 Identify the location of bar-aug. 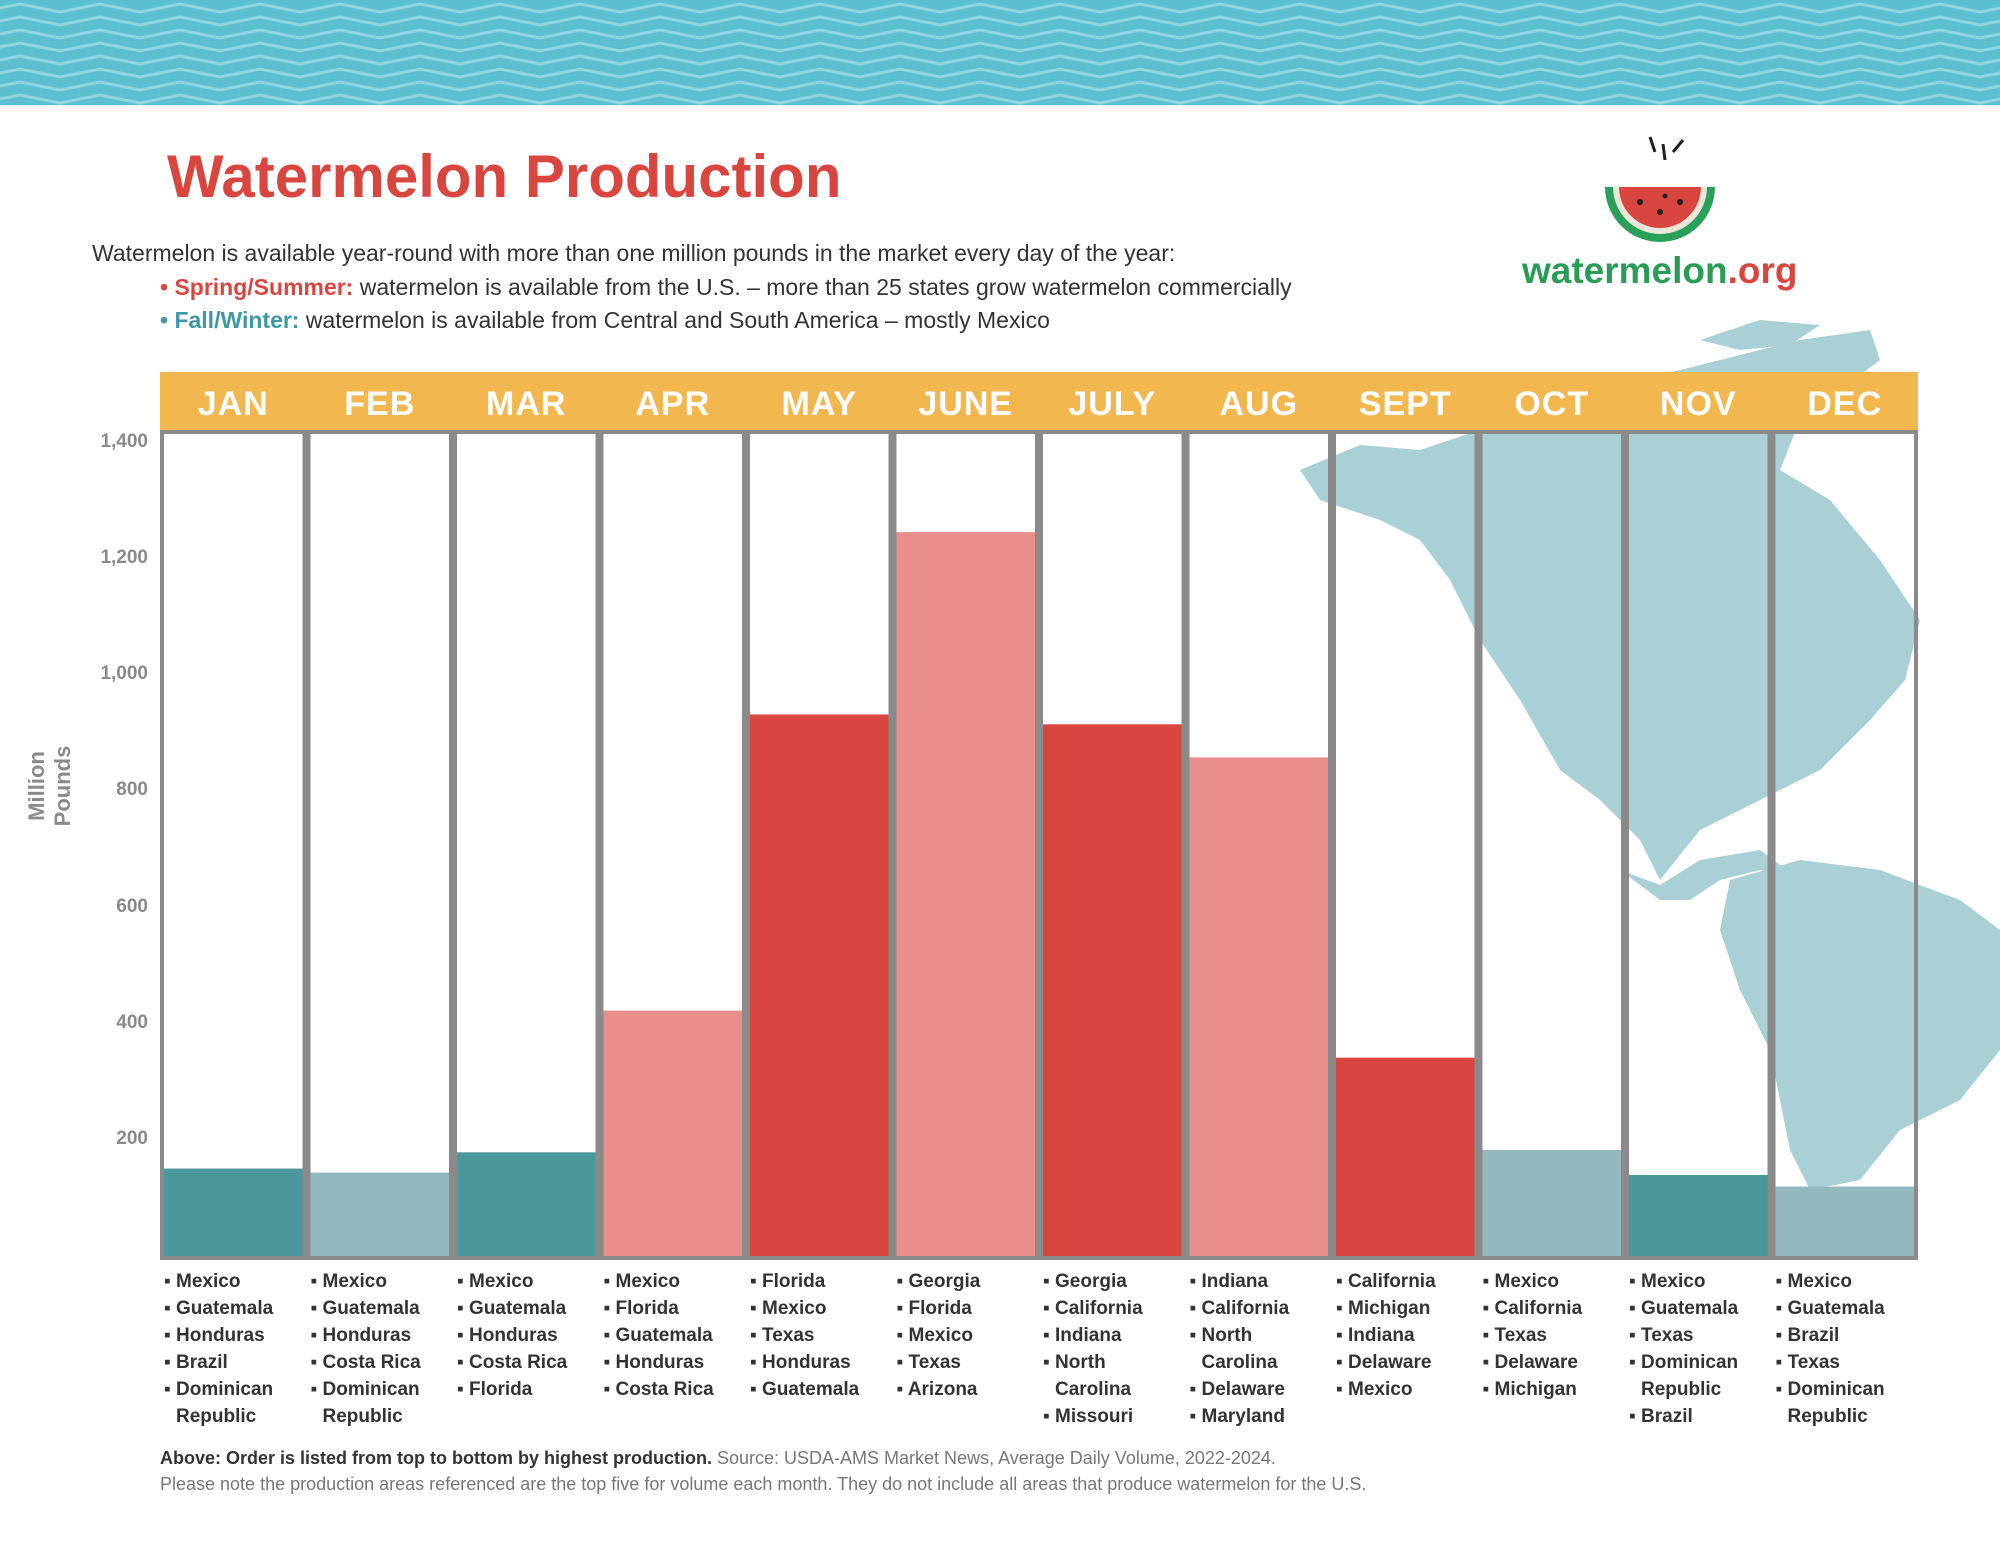
(1258, 1007).